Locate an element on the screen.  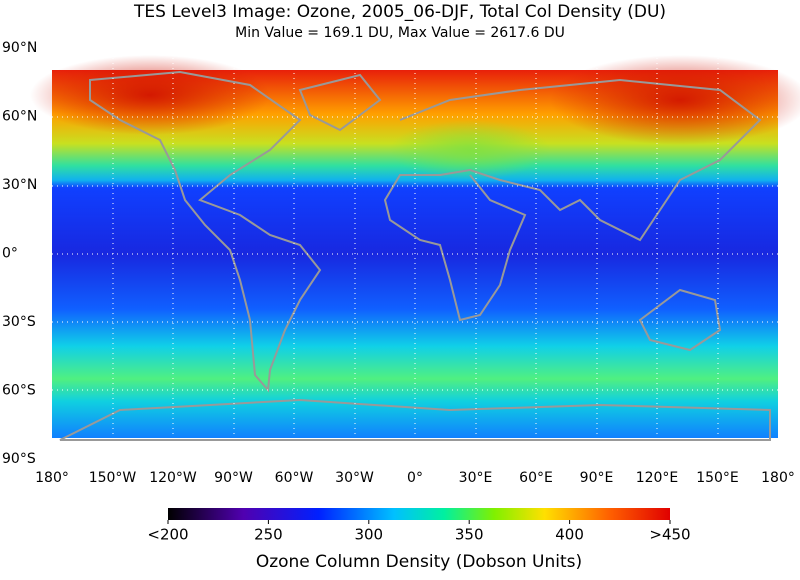
longitude-label: 30°W is located at coordinates (354, 478).